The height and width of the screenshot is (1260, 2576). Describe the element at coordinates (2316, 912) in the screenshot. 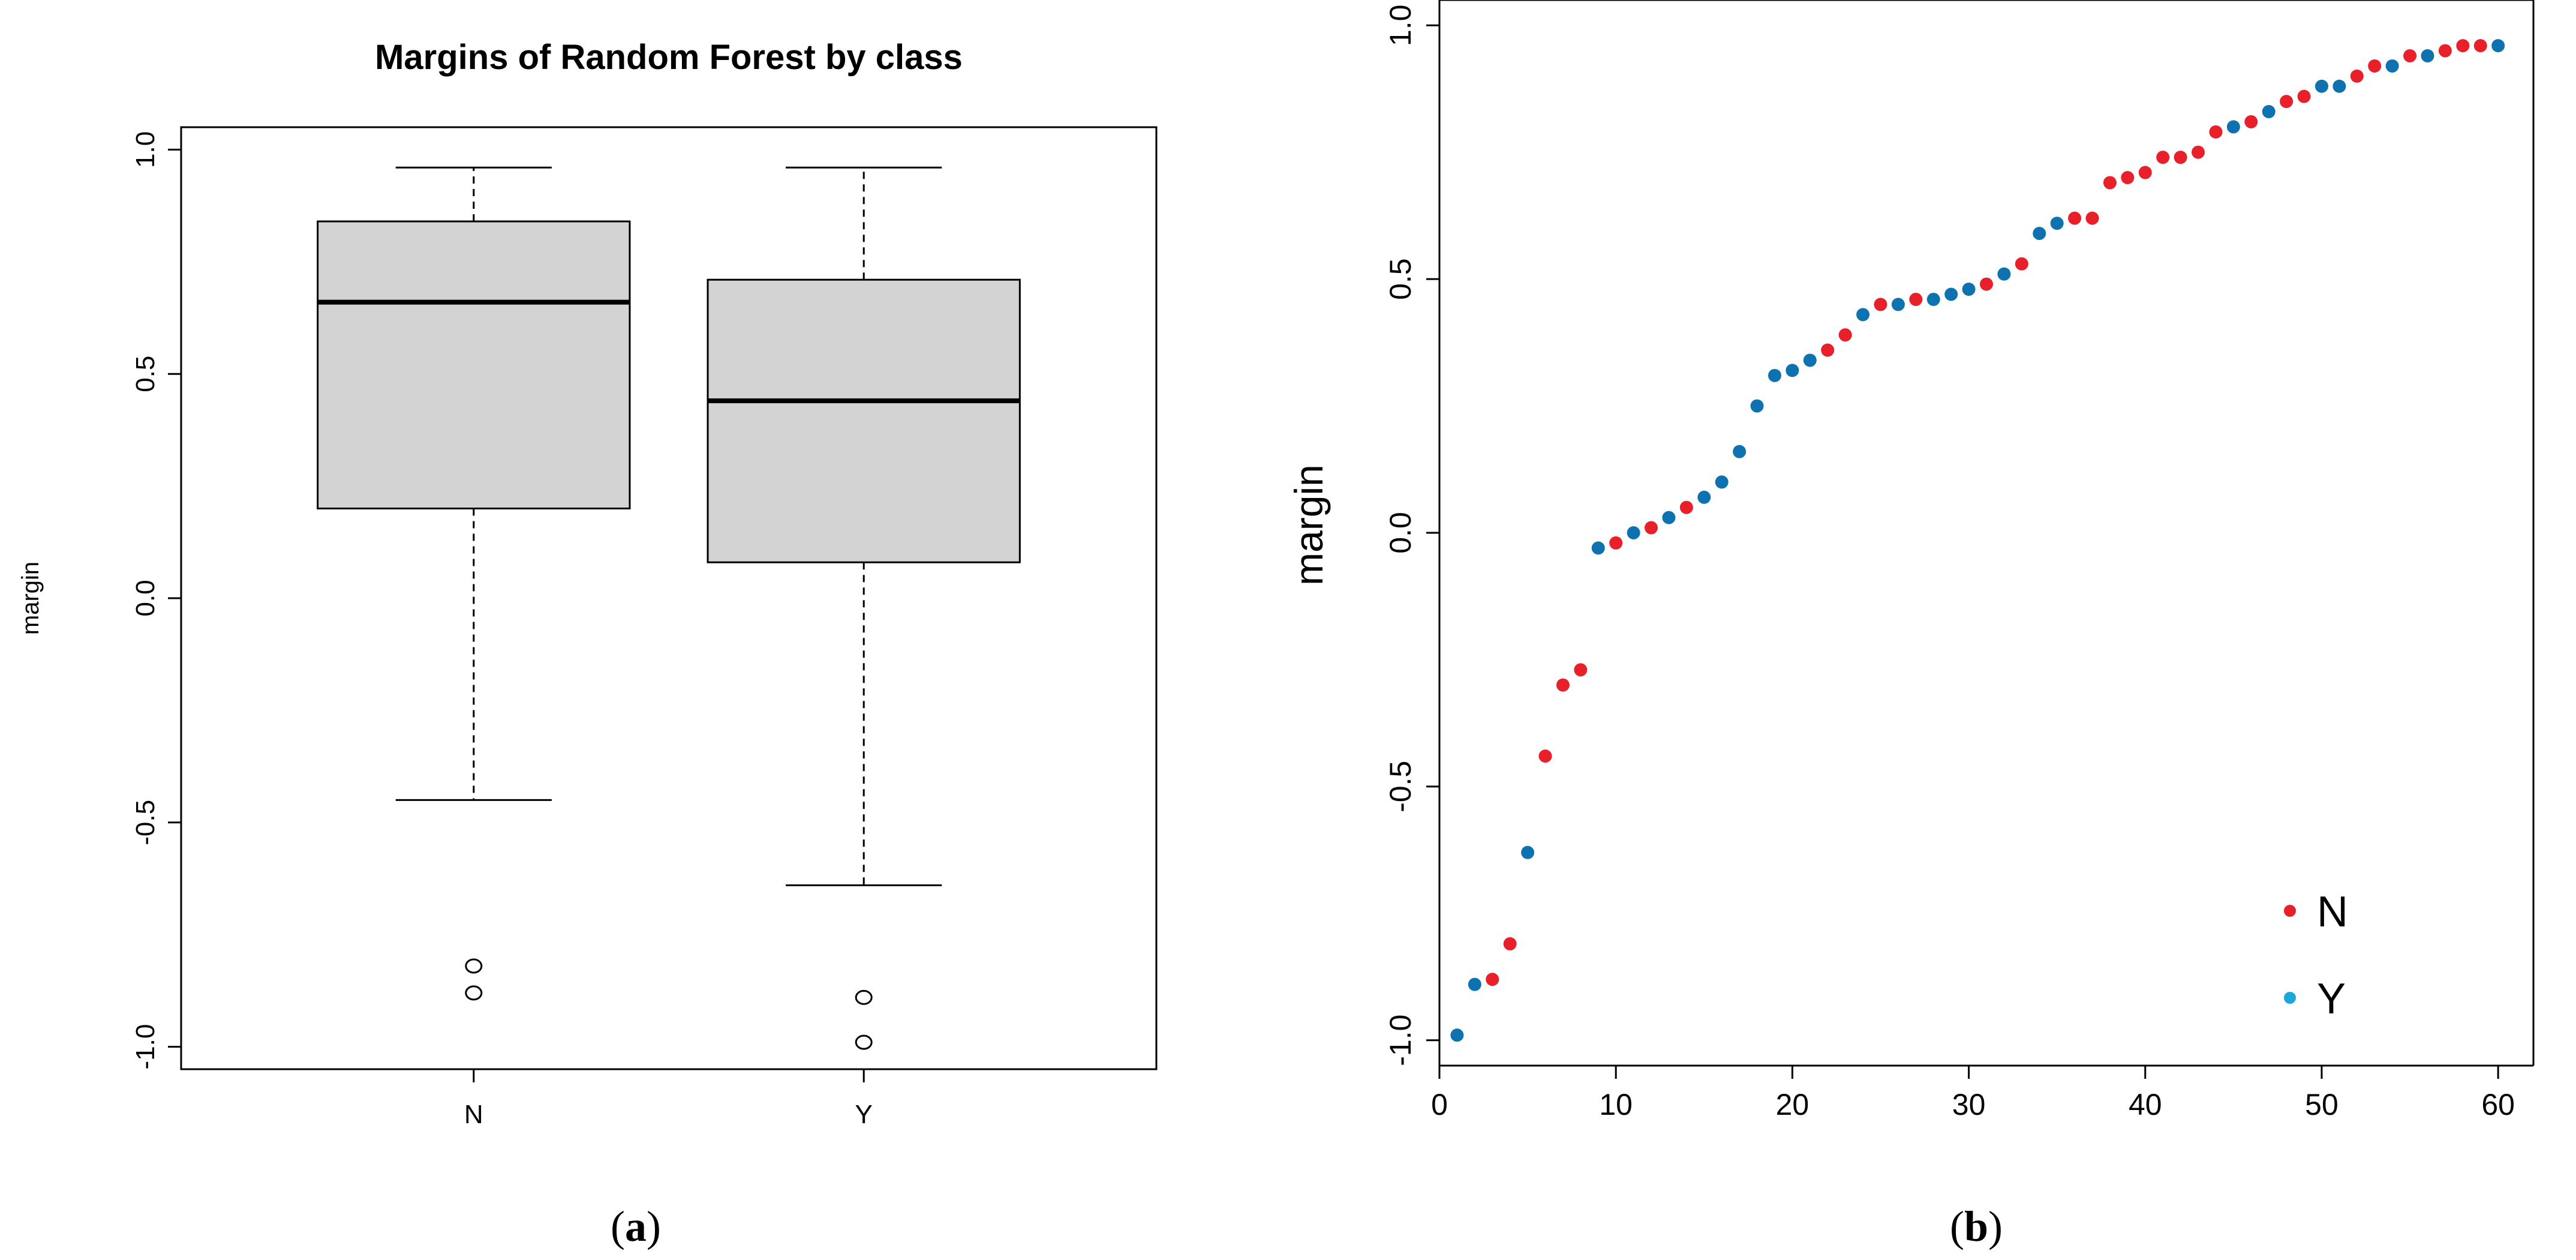

I see `legend-entry-n: N` at that location.